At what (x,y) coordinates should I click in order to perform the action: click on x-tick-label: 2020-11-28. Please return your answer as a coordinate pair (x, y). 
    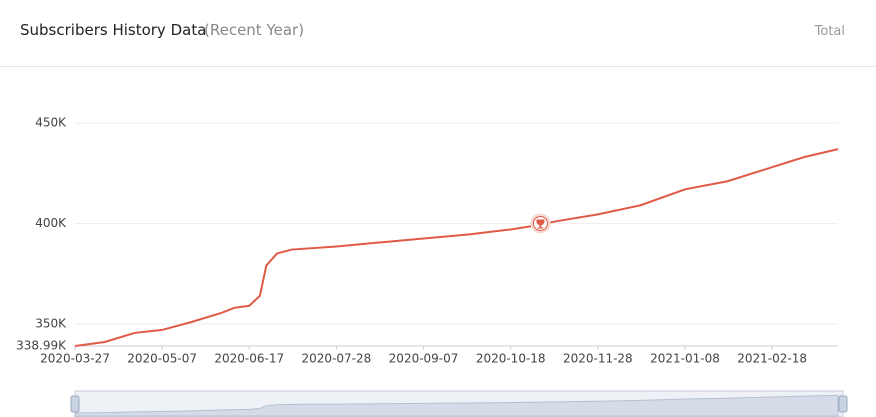
    Looking at the image, I should click on (598, 359).